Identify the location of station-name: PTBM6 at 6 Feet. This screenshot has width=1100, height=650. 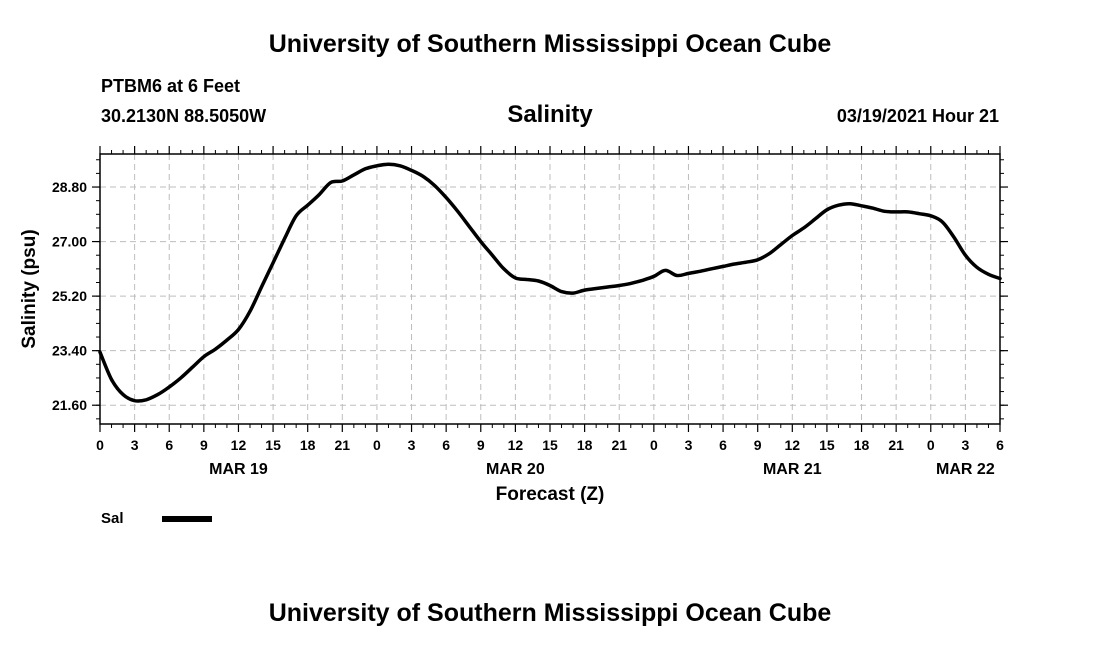
(171, 86).